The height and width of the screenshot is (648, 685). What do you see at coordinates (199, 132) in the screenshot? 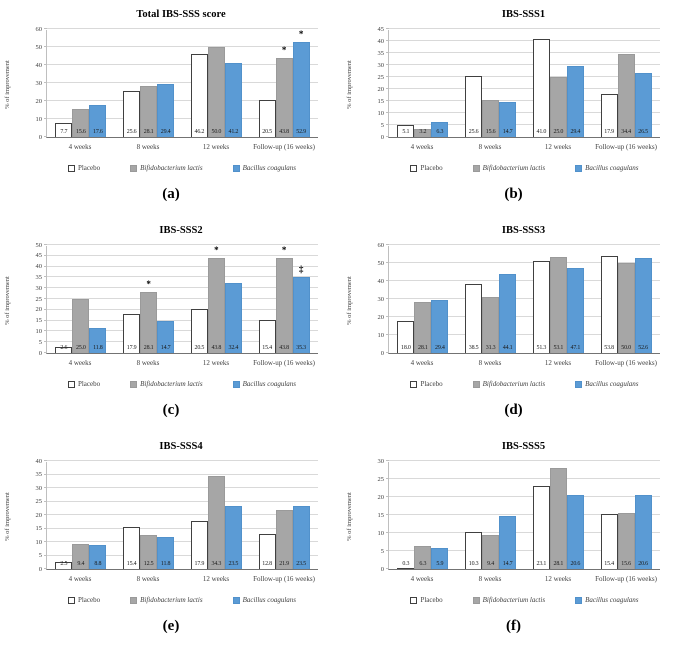
I see `bar-value-label: 46.2` at bounding box center [199, 132].